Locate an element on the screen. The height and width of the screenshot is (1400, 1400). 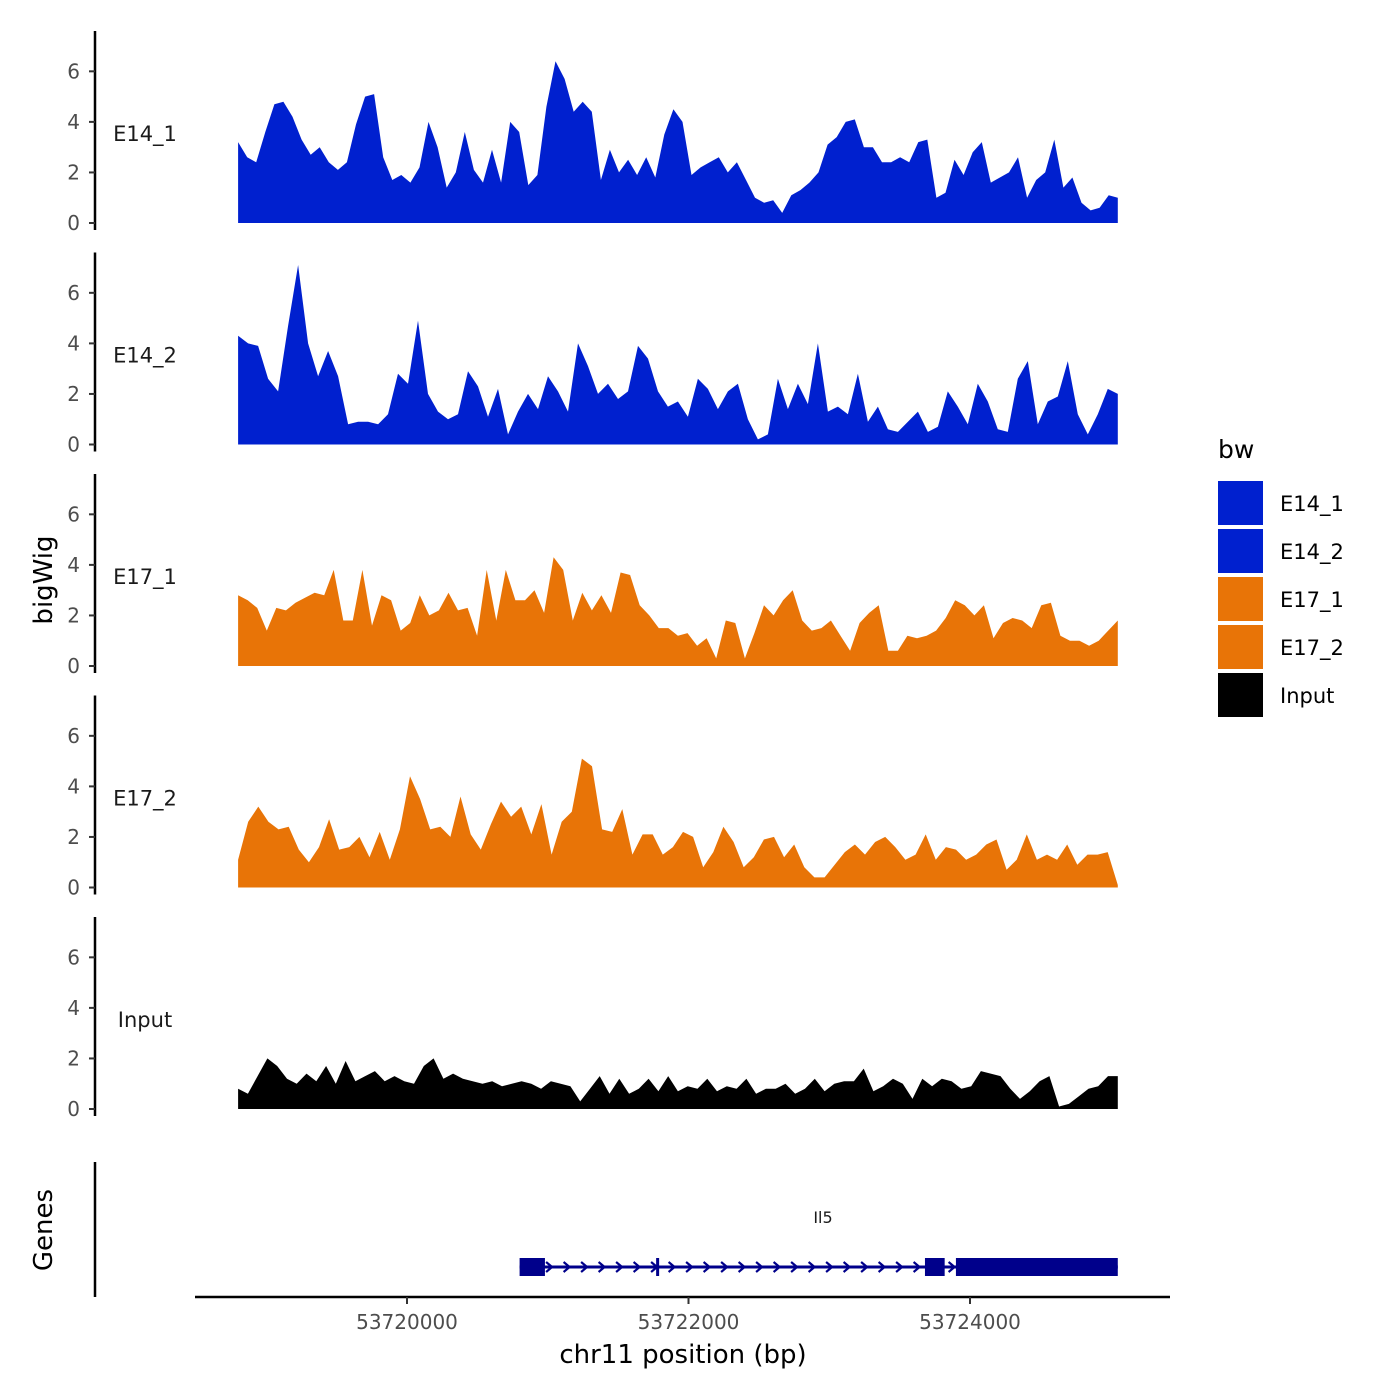
x-tick-label: 53720000 is located at coordinates (407, 1322).